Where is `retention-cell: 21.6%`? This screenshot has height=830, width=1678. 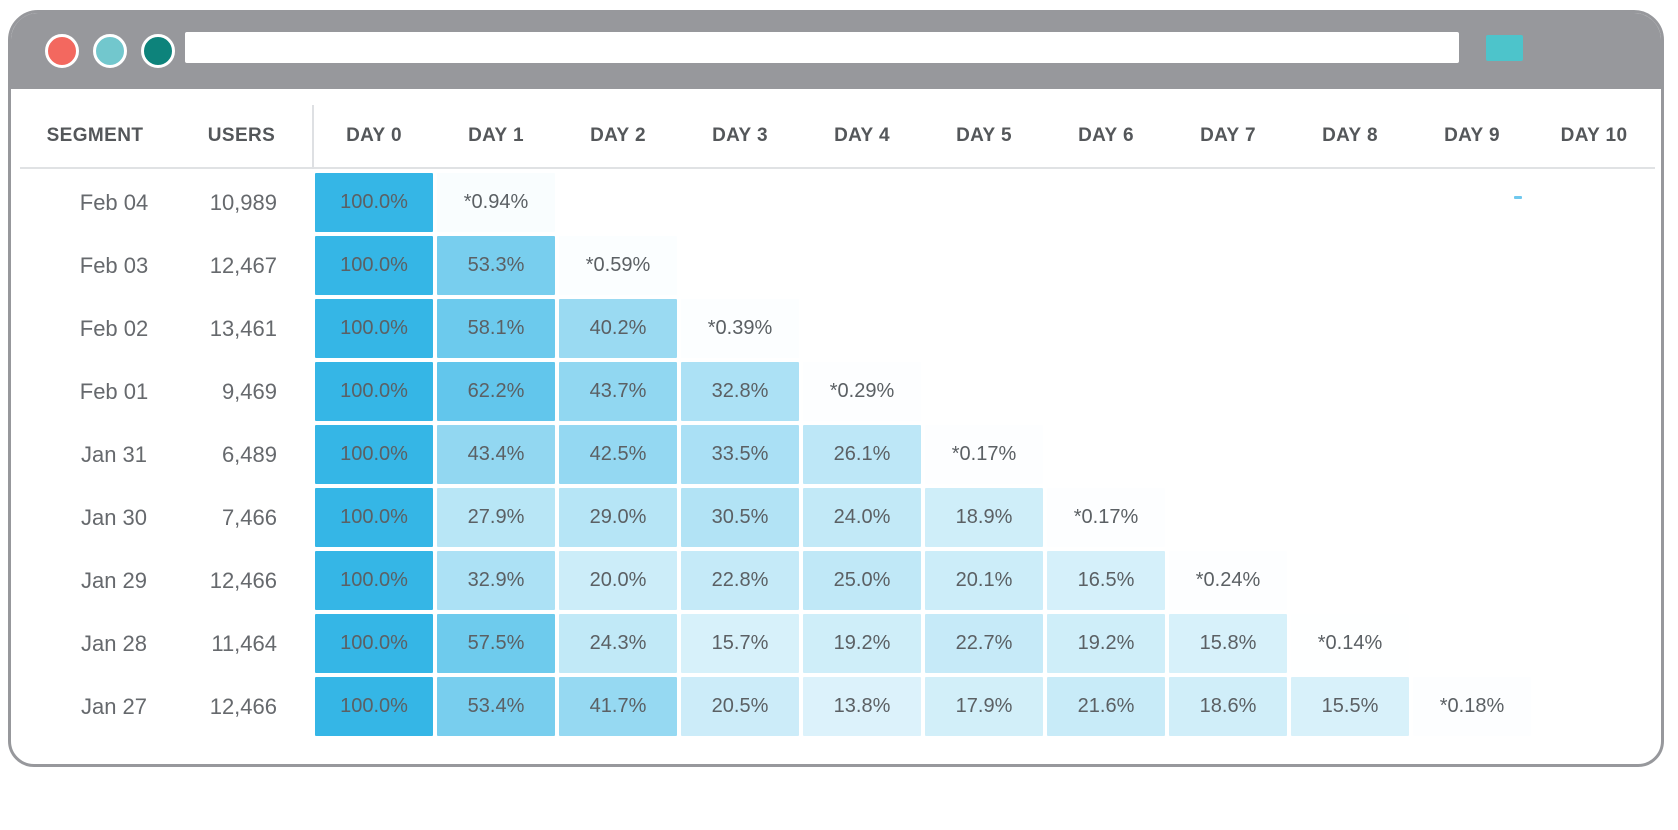 retention-cell: 21.6% is located at coordinates (1106, 706).